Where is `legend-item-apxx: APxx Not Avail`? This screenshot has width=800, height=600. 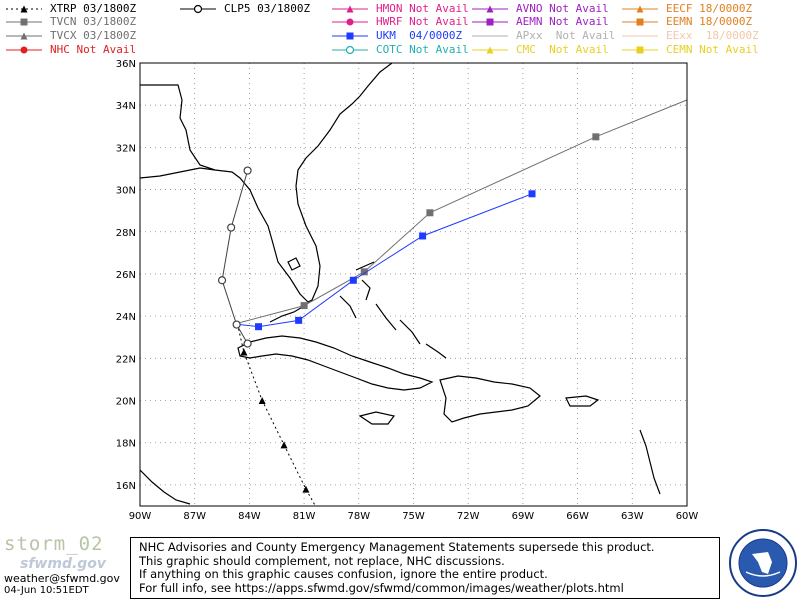 legend-item-apxx: APxx Not Avail is located at coordinates (542, 36).